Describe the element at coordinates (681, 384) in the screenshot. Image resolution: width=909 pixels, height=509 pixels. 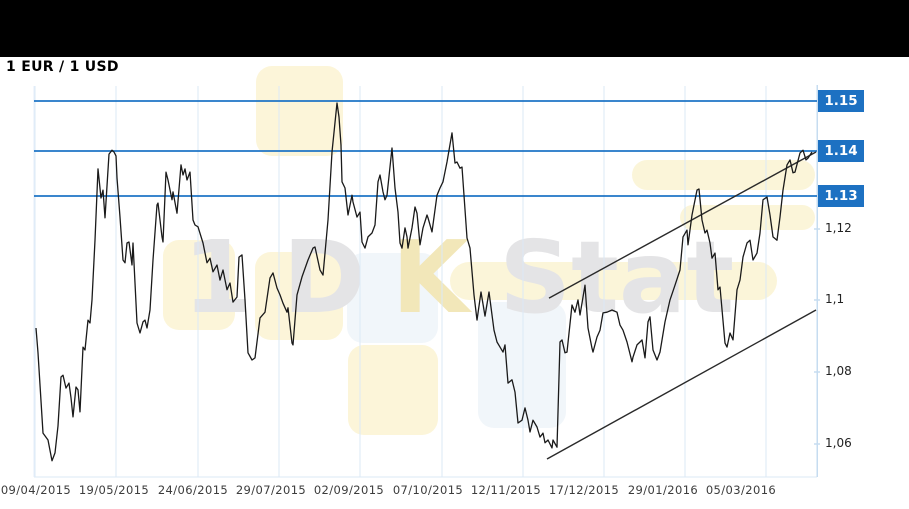
I see `lower-trendline` at that location.